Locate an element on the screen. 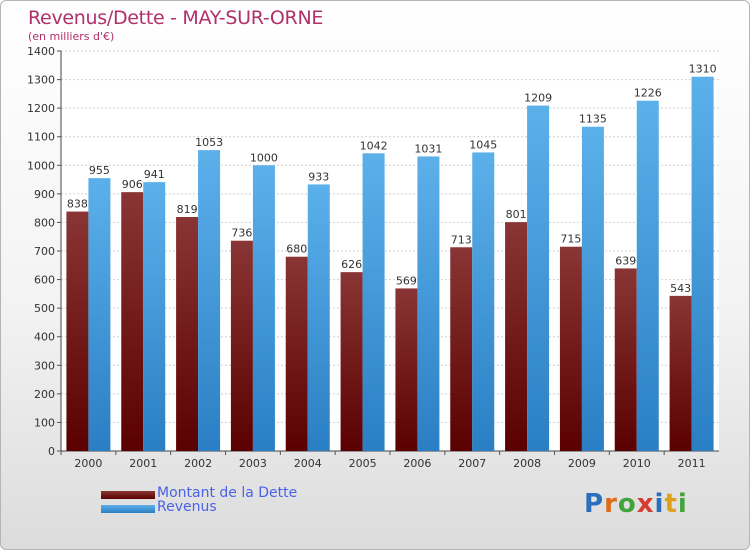  data-label-revenus: 1000 is located at coordinates (264, 157).